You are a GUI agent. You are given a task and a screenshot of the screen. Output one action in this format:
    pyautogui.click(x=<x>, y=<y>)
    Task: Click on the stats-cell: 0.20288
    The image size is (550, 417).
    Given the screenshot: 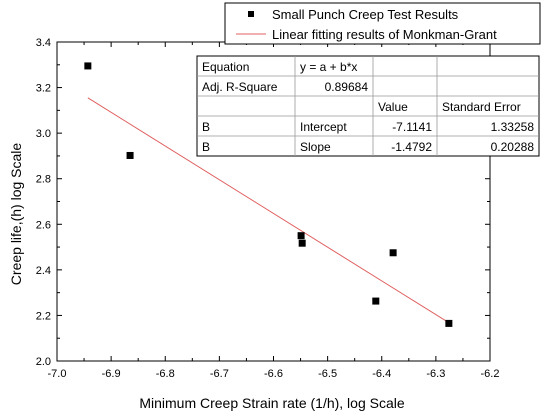 What is the action you would take?
    pyautogui.click(x=513, y=147)
    